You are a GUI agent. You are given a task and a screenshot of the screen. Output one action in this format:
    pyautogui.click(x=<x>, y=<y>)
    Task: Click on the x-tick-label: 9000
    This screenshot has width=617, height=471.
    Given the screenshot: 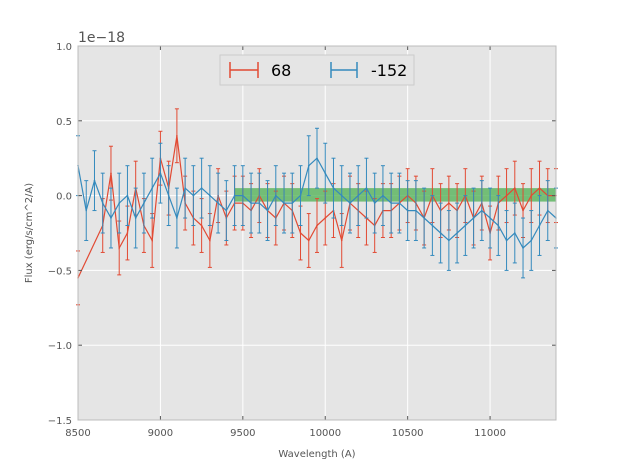 What is the action you would take?
    pyautogui.click(x=160, y=433)
    